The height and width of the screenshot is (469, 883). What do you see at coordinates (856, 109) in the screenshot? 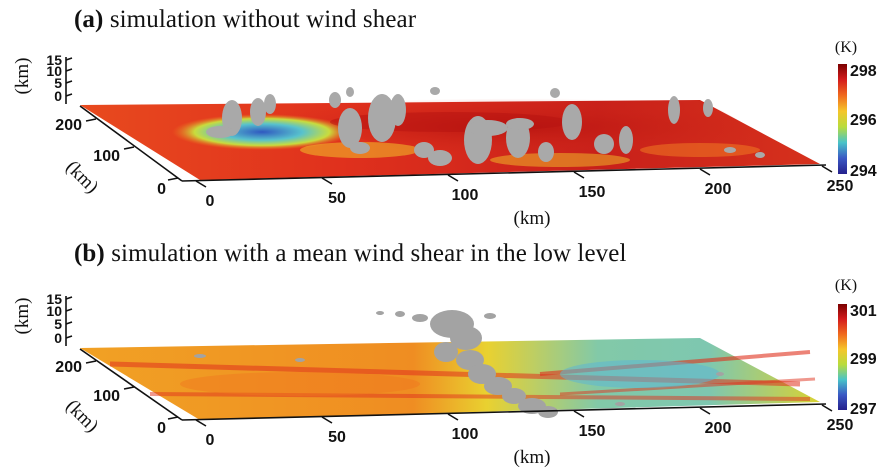
I see `panel-a-colorbar: (K) 298 296 294` at bounding box center [856, 109].